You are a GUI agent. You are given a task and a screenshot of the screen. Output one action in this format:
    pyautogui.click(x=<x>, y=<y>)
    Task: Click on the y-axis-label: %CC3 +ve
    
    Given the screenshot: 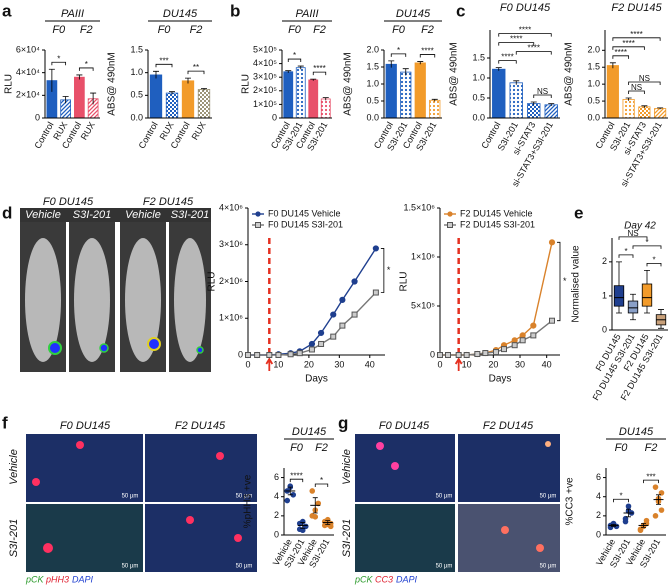 What is the action you would take?
    pyautogui.click(x=570, y=501)
    